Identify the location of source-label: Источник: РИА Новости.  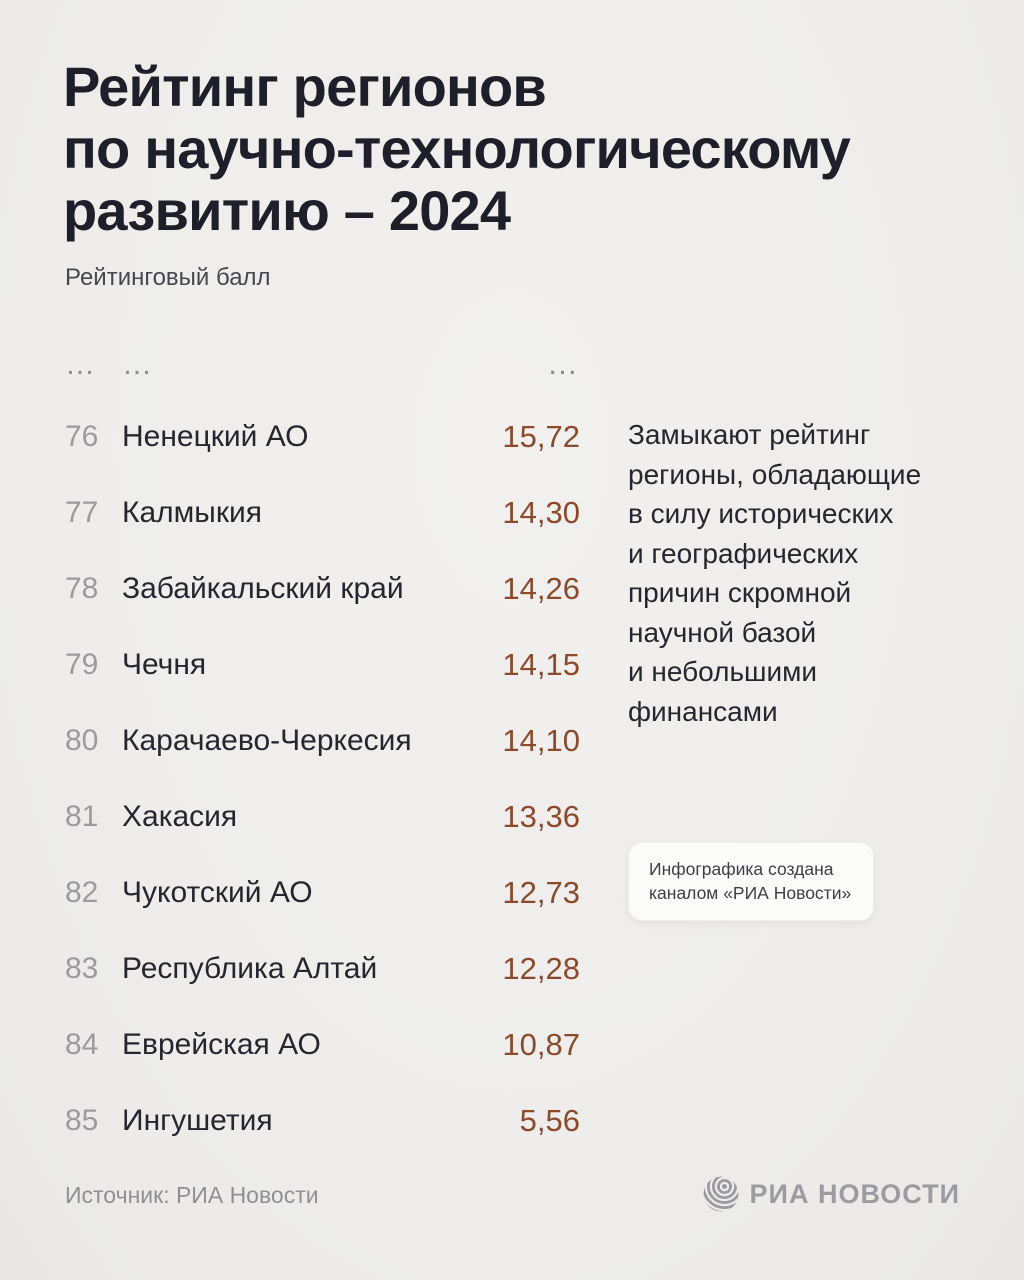
(192, 1195).